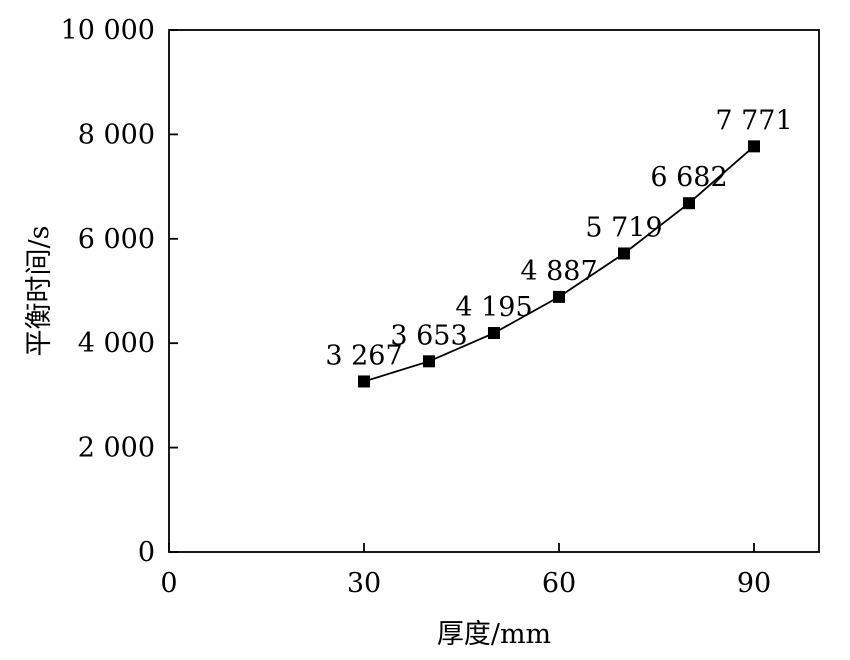 Image resolution: width=850 pixels, height=660 pixels. What do you see at coordinates (39, 291) in the screenshot?
I see `y-axis-title: 平衡时间/s` at bounding box center [39, 291].